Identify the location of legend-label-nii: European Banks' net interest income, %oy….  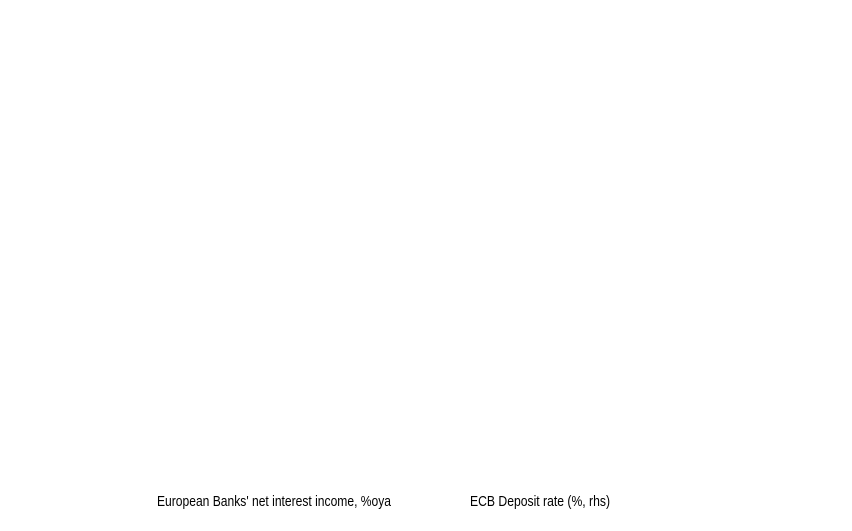
(274, 501).